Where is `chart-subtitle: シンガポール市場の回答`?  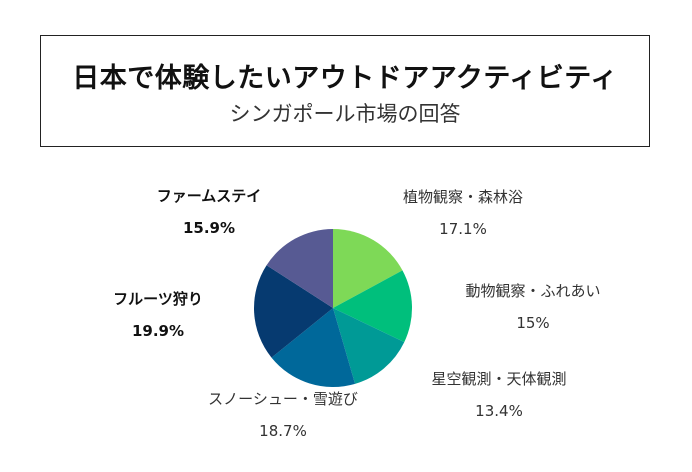 chart-subtitle: シンガポール市場の回答 is located at coordinates (345, 114).